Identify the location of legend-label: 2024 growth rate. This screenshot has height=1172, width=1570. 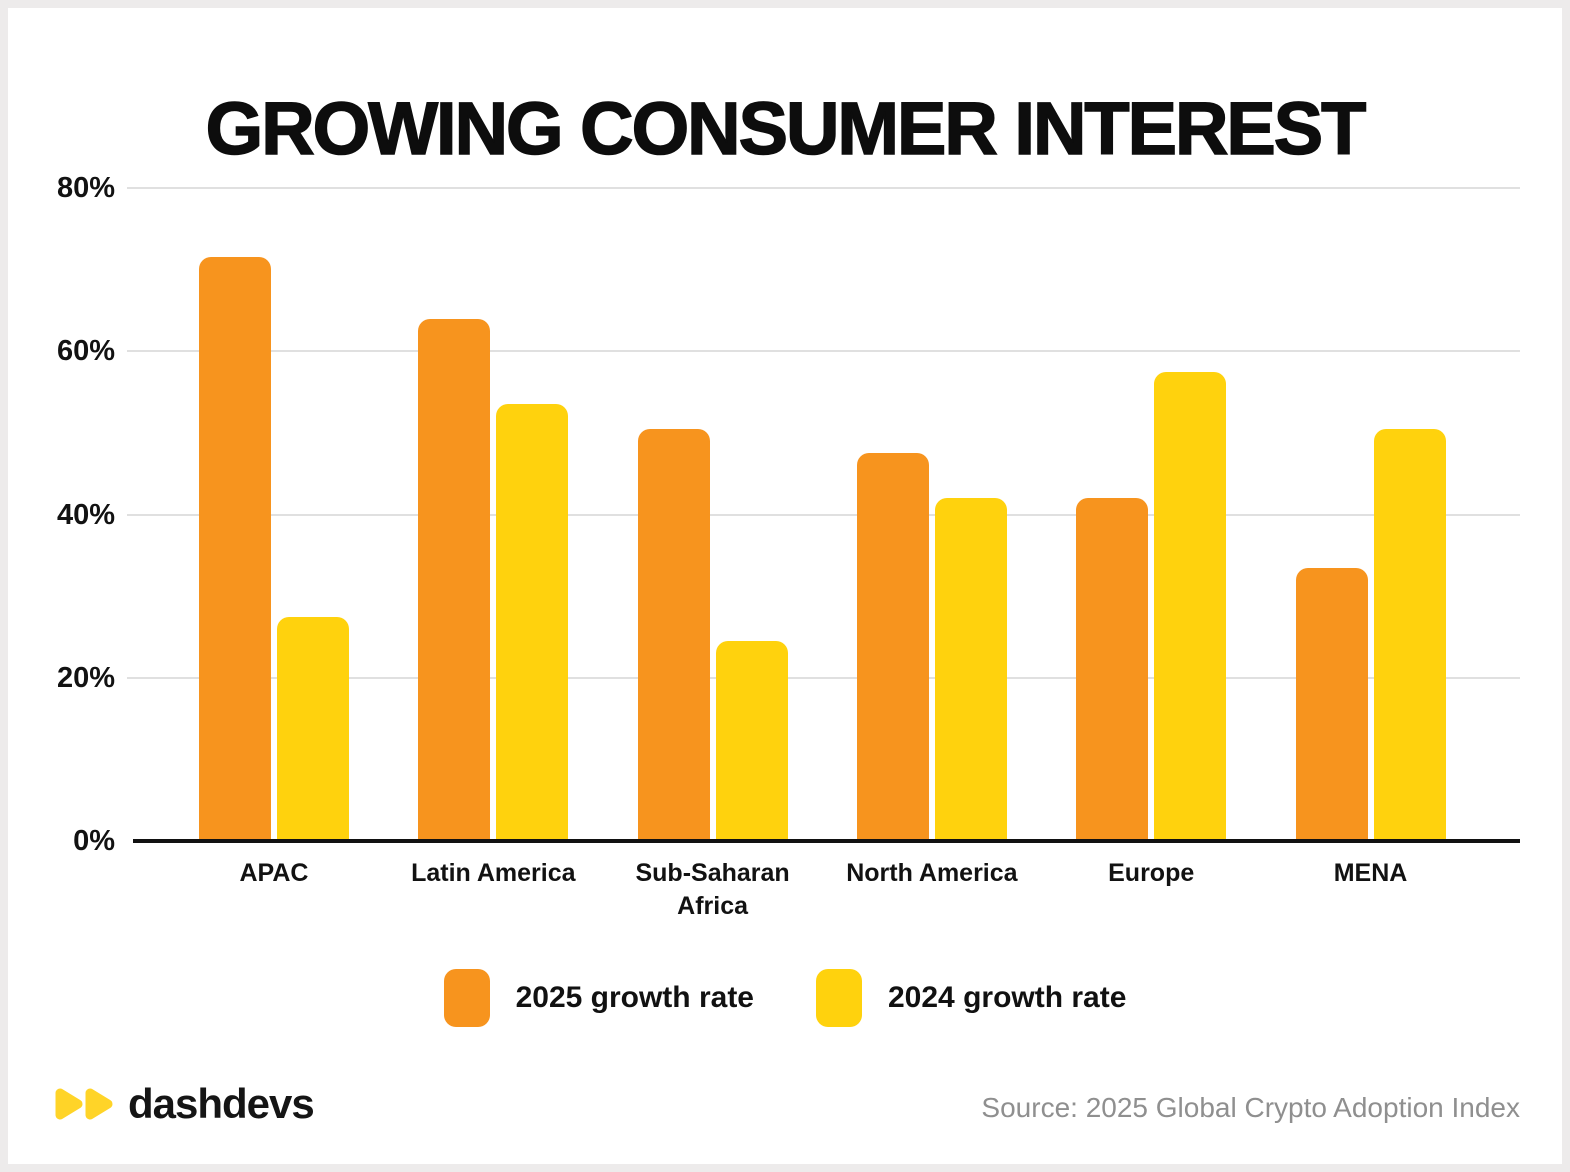
(1007, 997).